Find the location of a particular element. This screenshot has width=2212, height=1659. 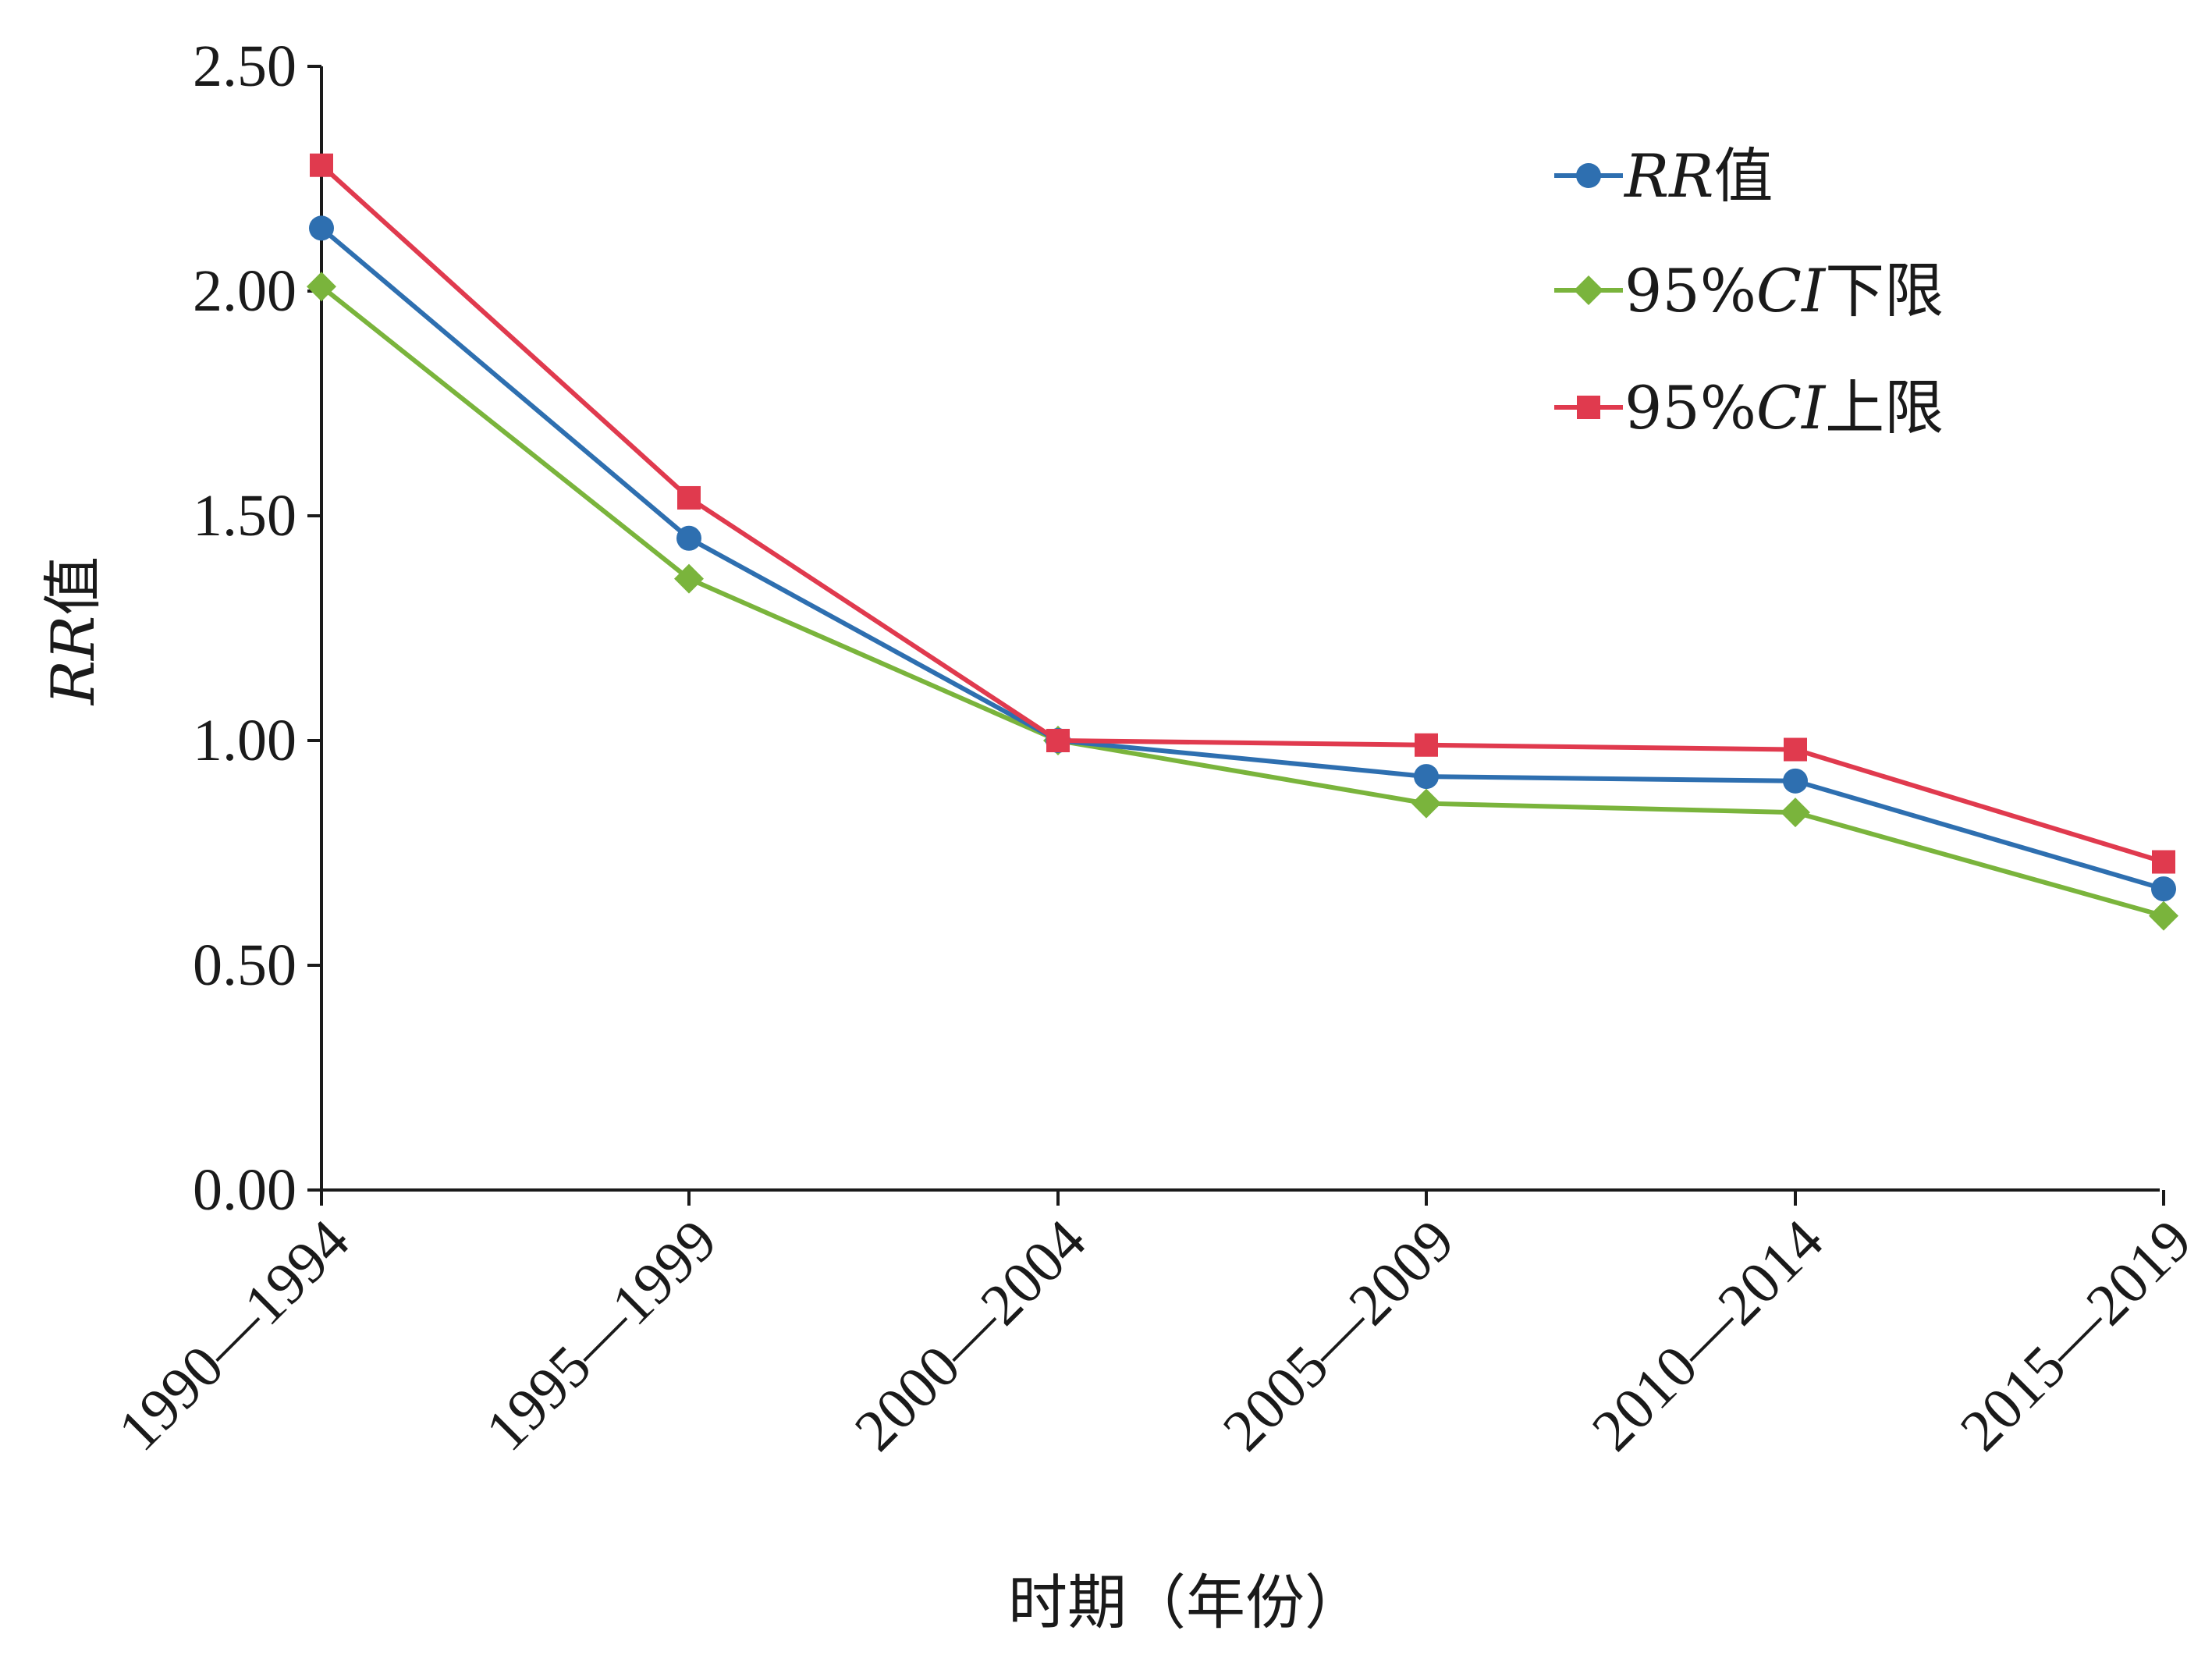

y-tick-label: 0.00 is located at coordinates (244, 1190).